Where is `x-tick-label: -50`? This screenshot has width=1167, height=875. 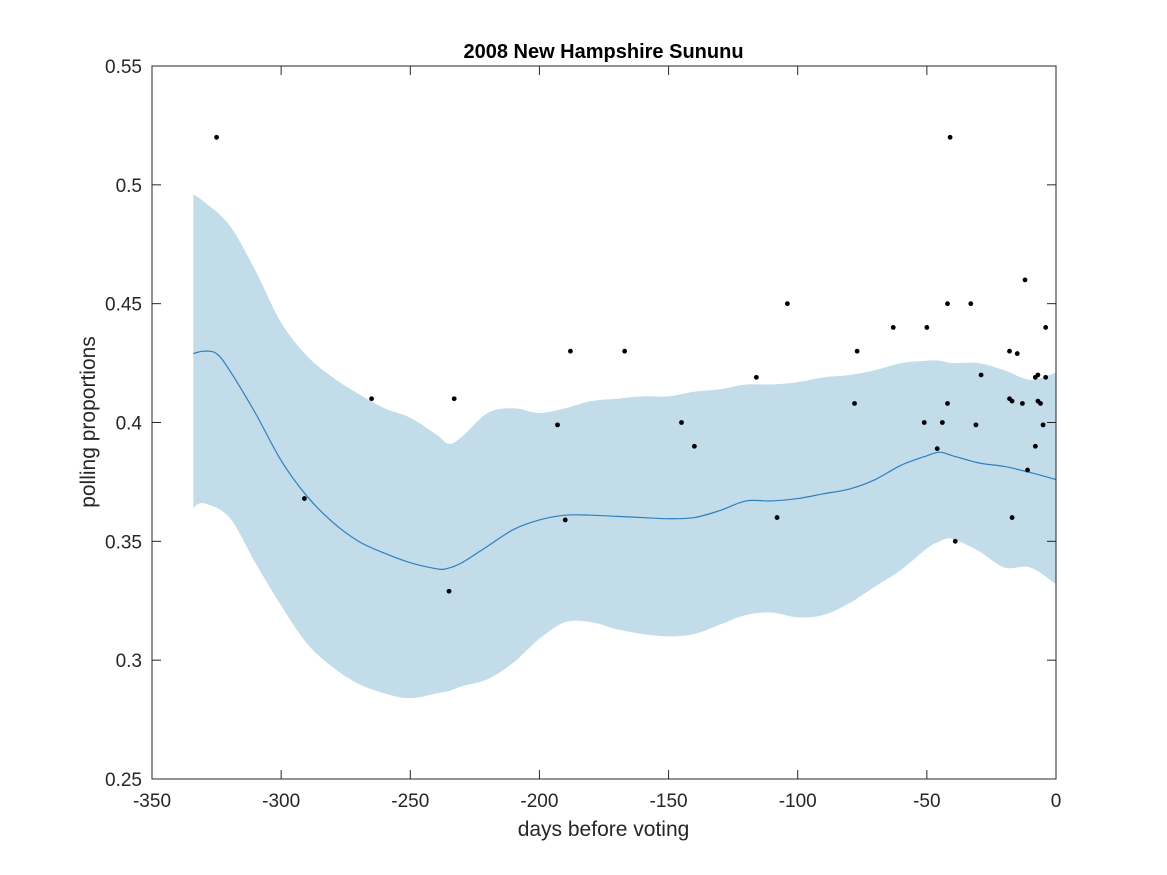 x-tick-label: -50 is located at coordinates (926, 801).